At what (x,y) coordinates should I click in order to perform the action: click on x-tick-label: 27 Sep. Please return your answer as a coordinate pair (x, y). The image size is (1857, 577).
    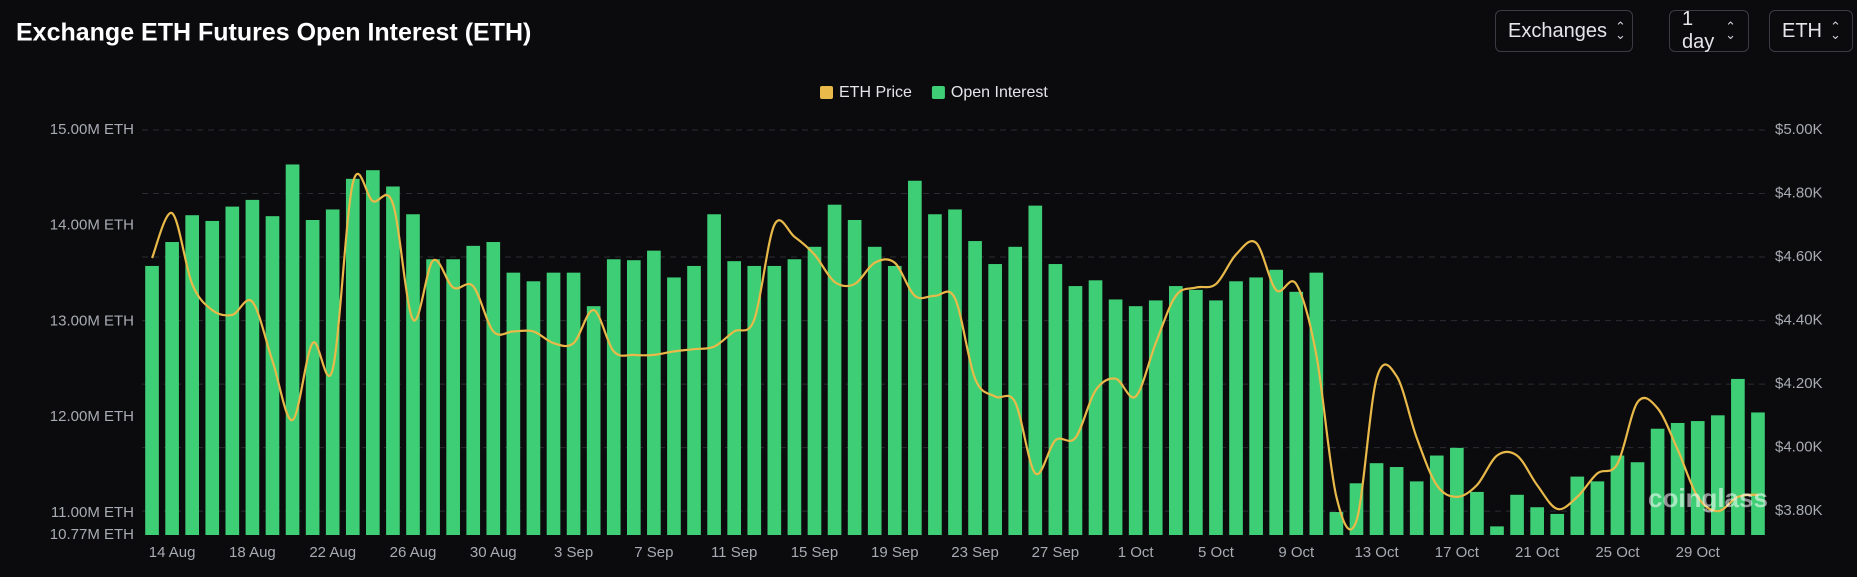
    Looking at the image, I should click on (1056, 552).